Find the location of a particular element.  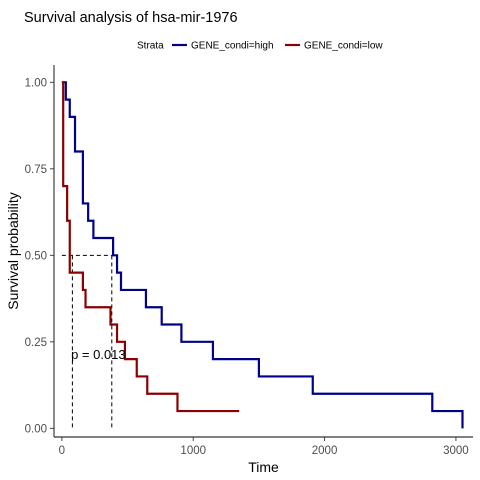

x-tick-label: 2000 is located at coordinates (325, 451).